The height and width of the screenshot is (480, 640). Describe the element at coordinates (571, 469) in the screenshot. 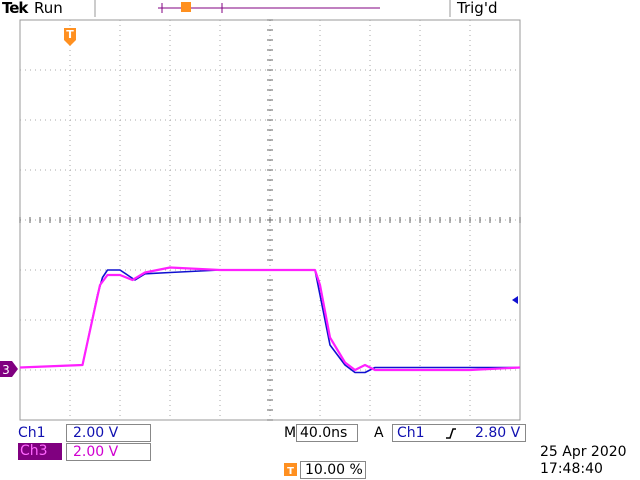

I see `time-readout: 17:48:40` at that location.